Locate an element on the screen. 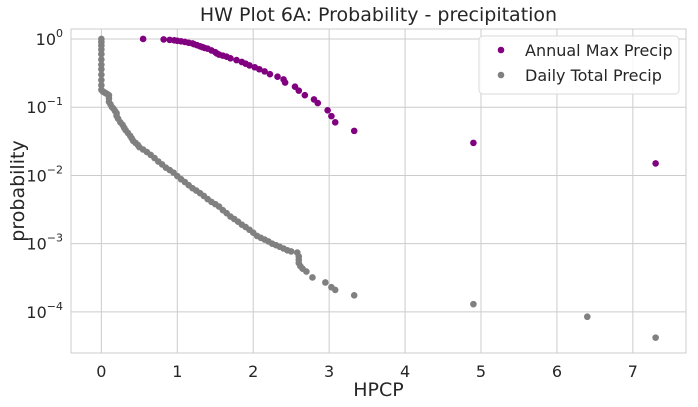  x-tick-label: 5 is located at coordinates (481, 371).